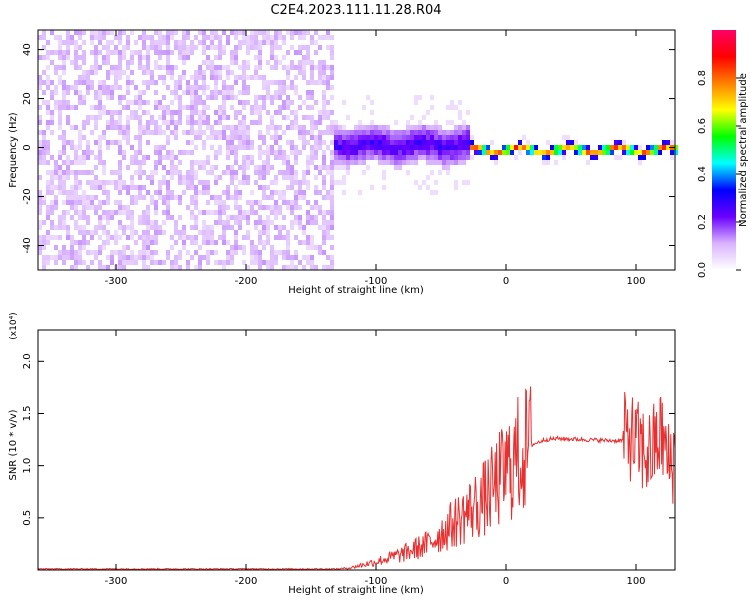 This screenshot has width=750, height=600. I want to click on colorbar-tick-label: 0.8, so click(702, 78).